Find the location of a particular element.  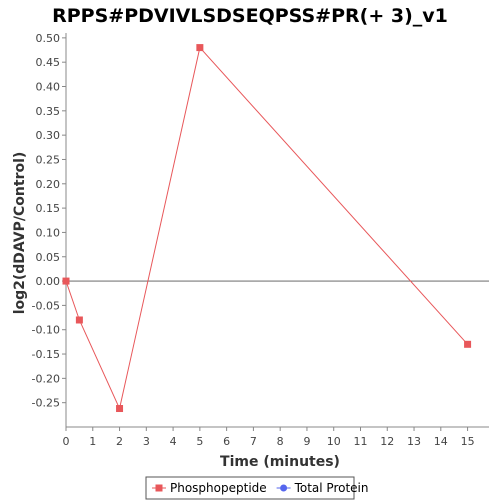

x-tick-label: 2 is located at coordinates (119, 441).